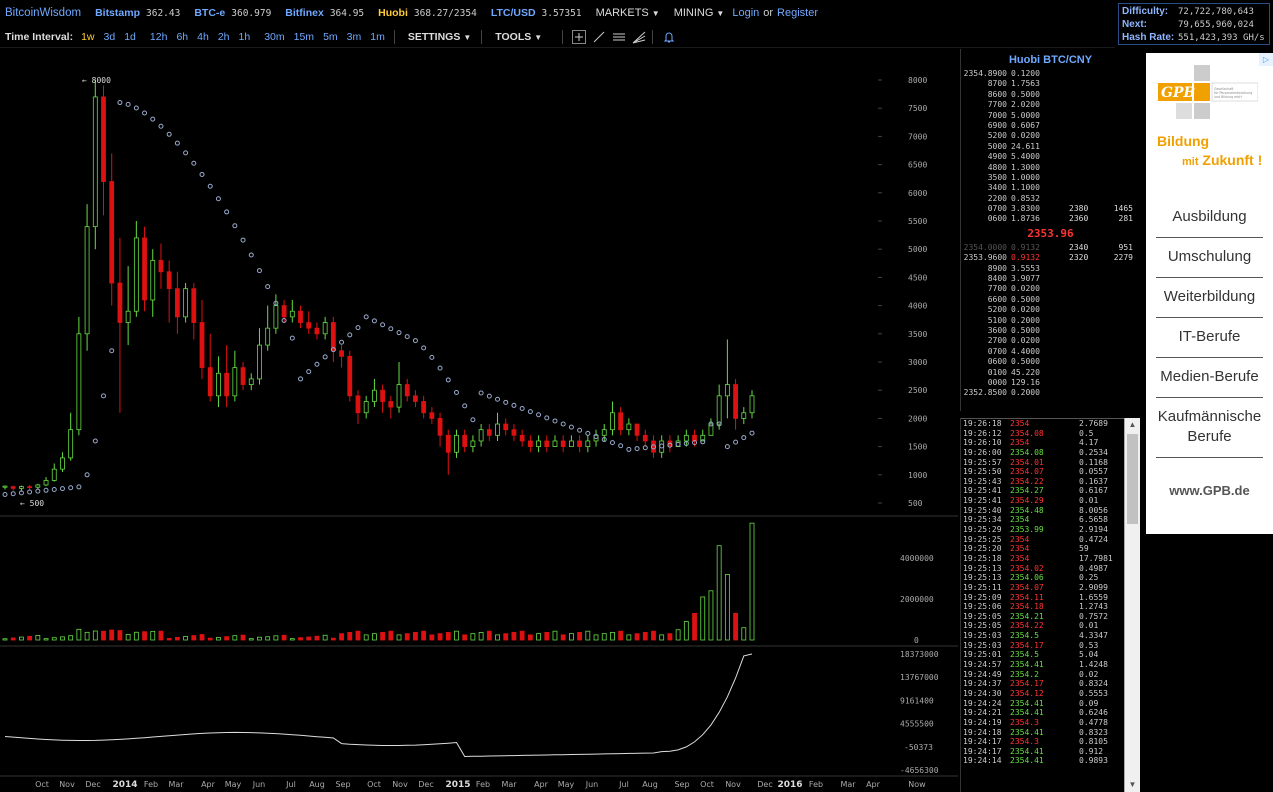 This screenshot has width=1273, height=792. What do you see at coordinates (1209, 490) in the screenshot?
I see `ad-url: www.GPB.de` at bounding box center [1209, 490].